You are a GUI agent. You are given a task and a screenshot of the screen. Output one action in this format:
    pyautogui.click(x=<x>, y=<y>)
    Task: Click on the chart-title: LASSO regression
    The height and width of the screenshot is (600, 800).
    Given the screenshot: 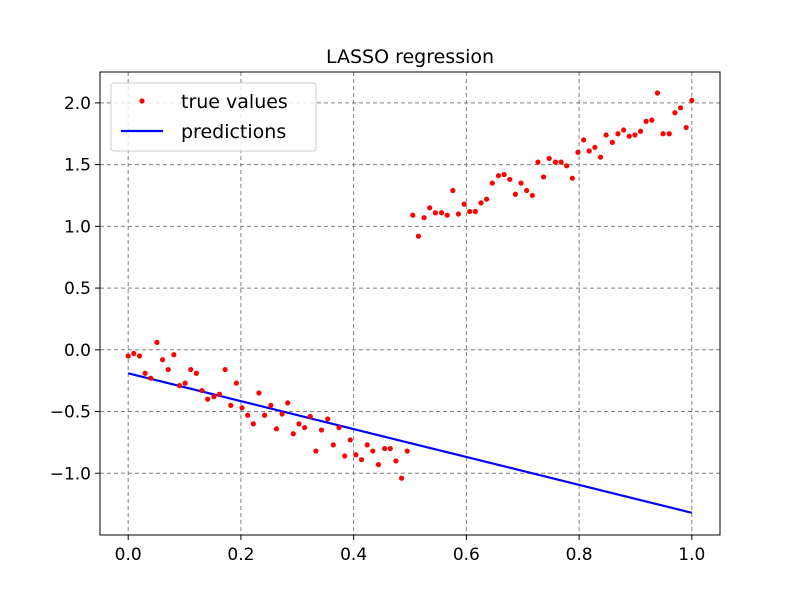 What is the action you would take?
    pyautogui.click(x=410, y=57)
    